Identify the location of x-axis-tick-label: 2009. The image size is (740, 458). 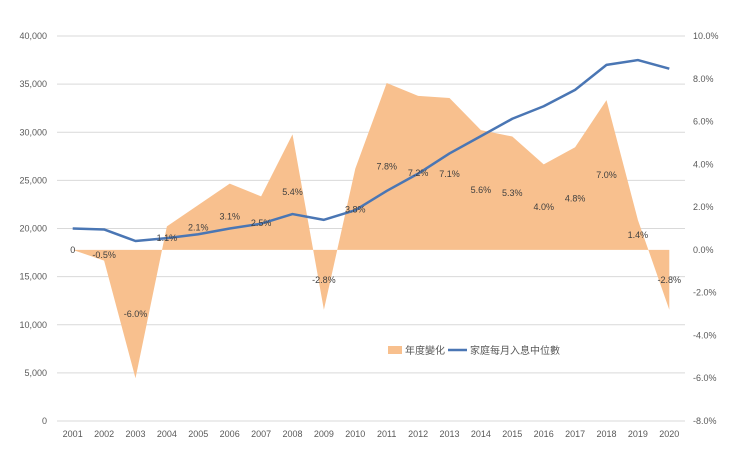
(324, 434).